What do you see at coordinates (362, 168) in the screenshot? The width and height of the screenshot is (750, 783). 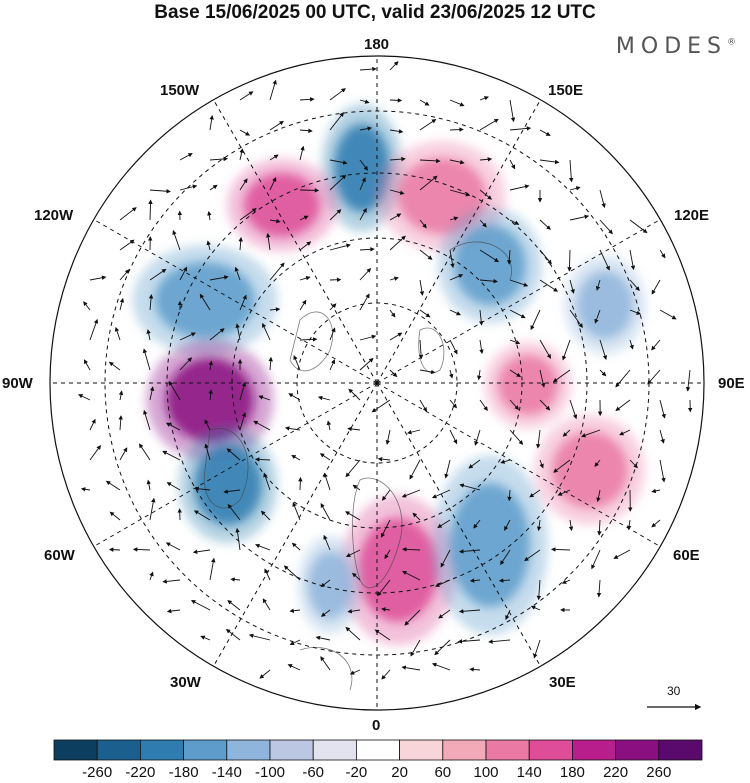 I see `low-bering` at bounding box center [362, 168].